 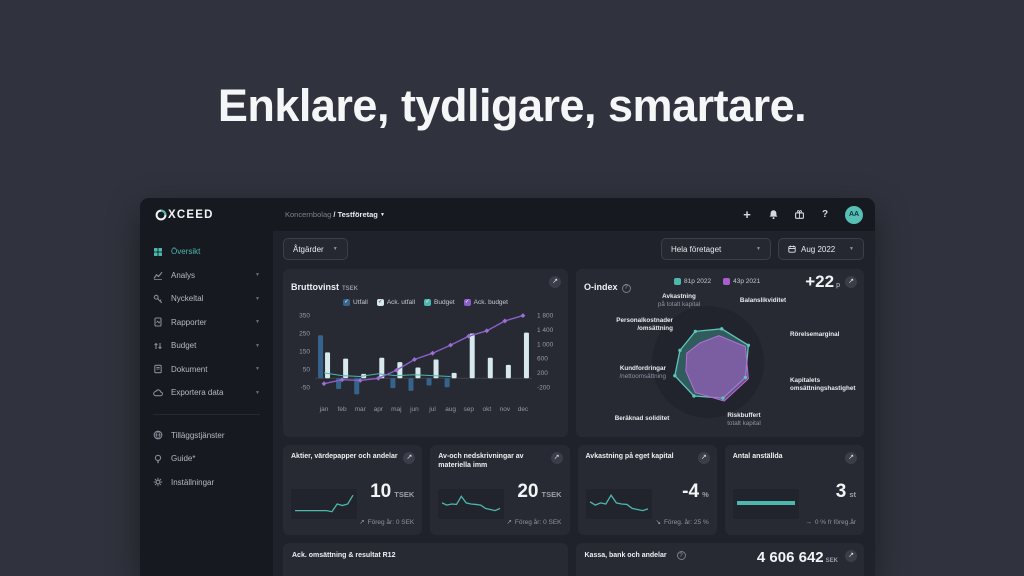 I want to click on services-icon, so click(x=158, y=435).